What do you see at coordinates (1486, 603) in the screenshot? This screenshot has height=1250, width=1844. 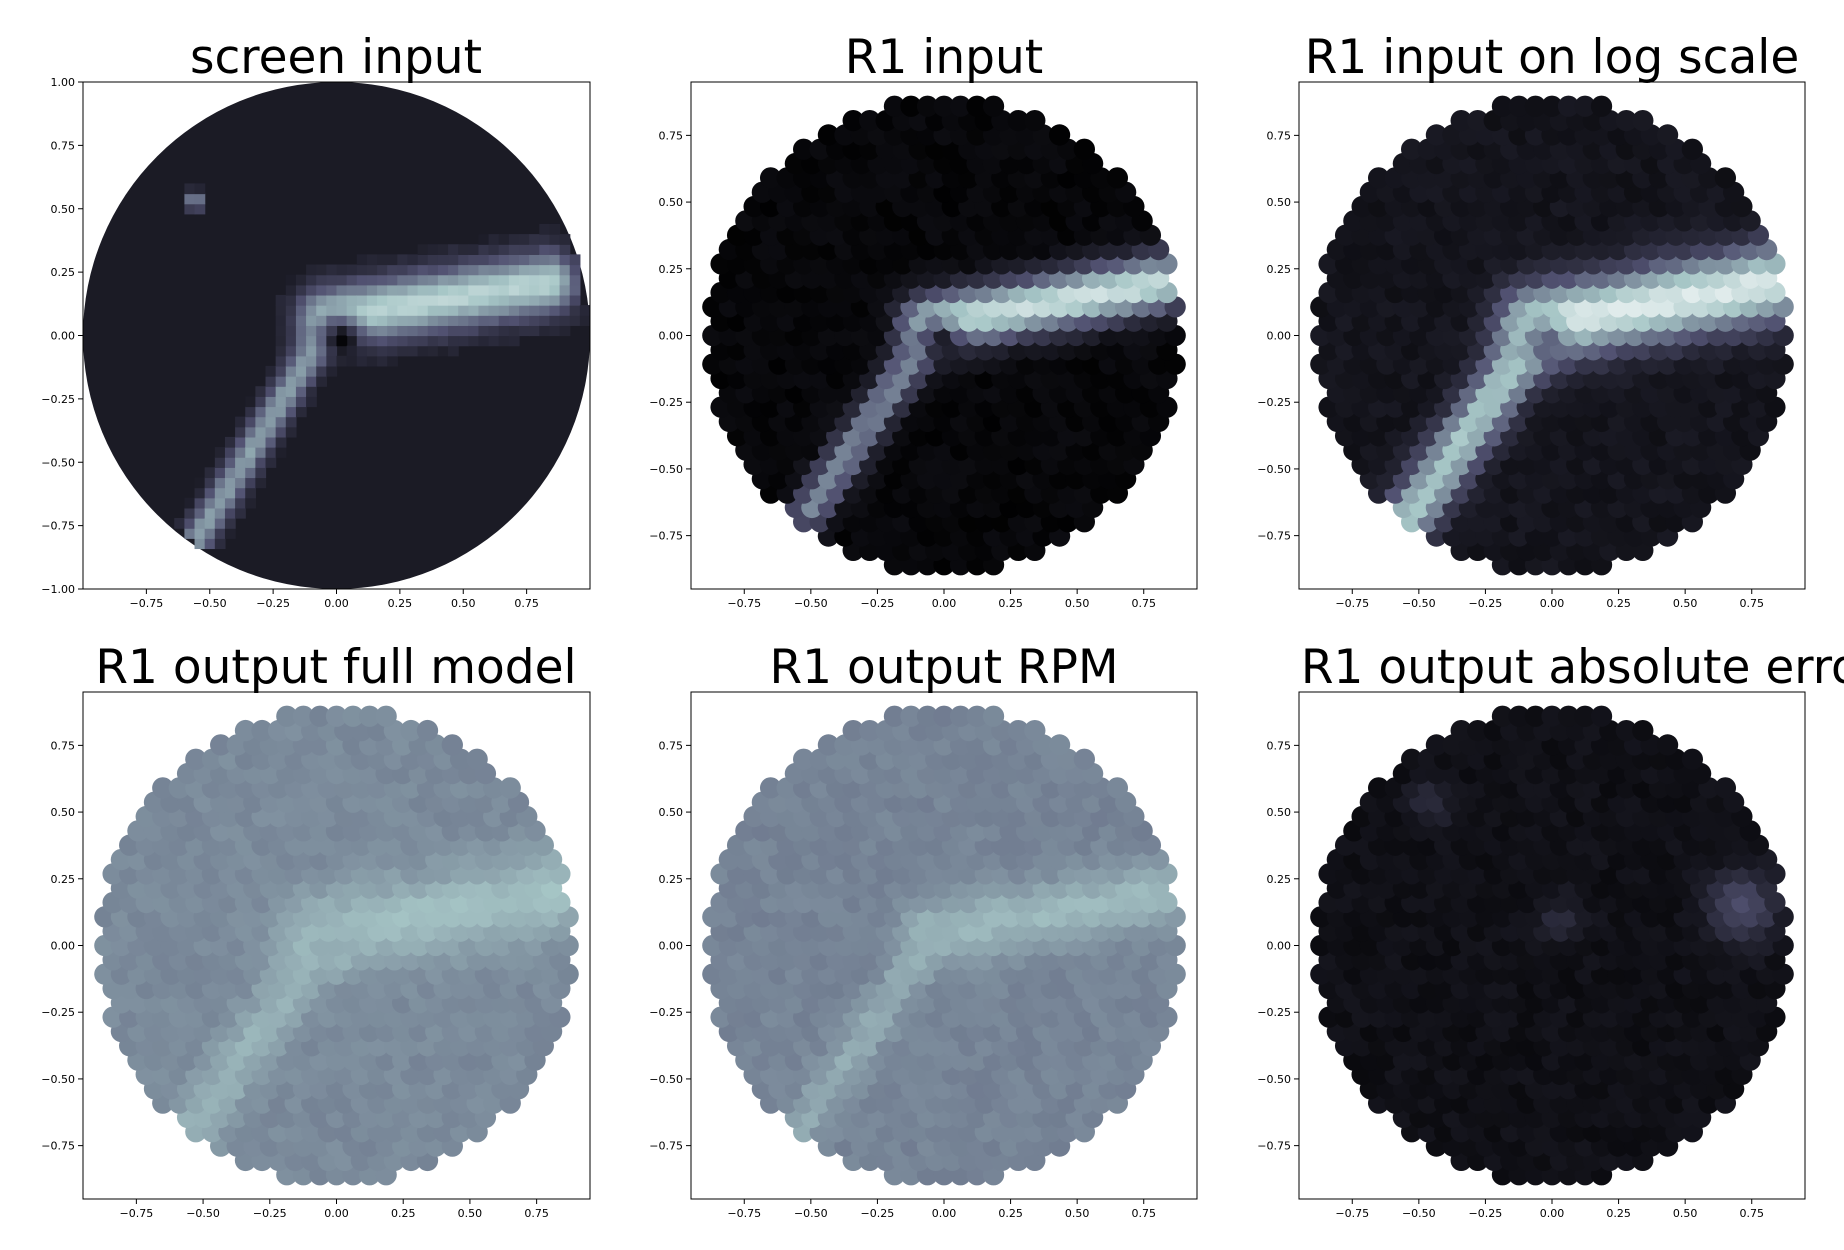 I see `x-tick-label: −0.25` at bounding box center [1486, 603].